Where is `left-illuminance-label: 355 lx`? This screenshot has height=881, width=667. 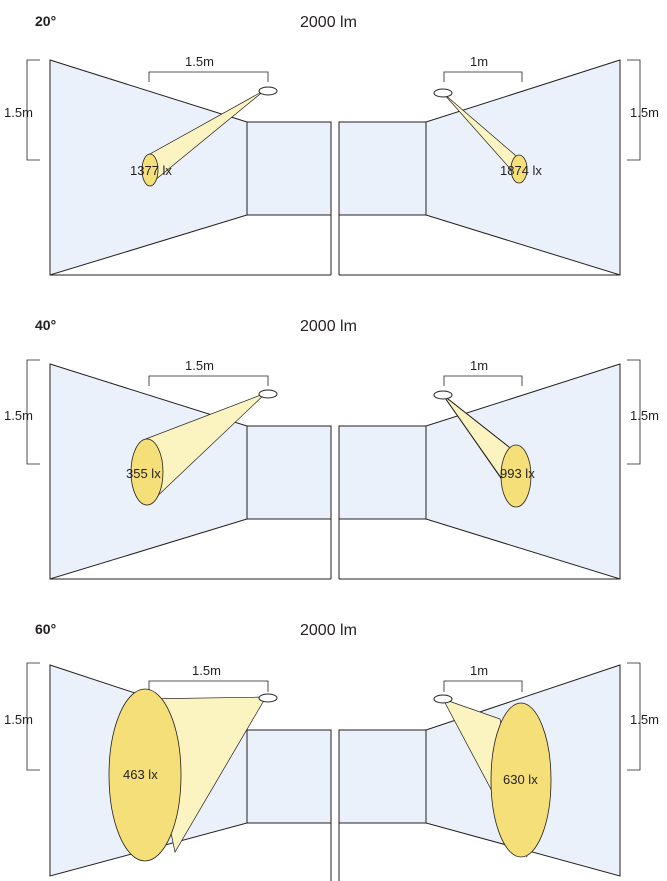
left-illuminance-label: 355 lx is located at coordinates (143, 473).